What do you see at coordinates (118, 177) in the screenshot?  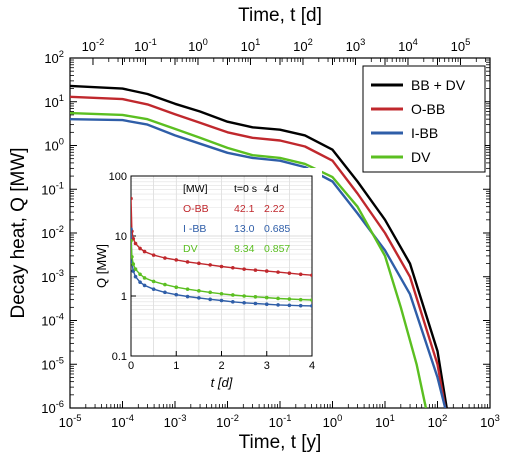 I see `inset-y-tick-label: 100` at bounding box center [118, 177].